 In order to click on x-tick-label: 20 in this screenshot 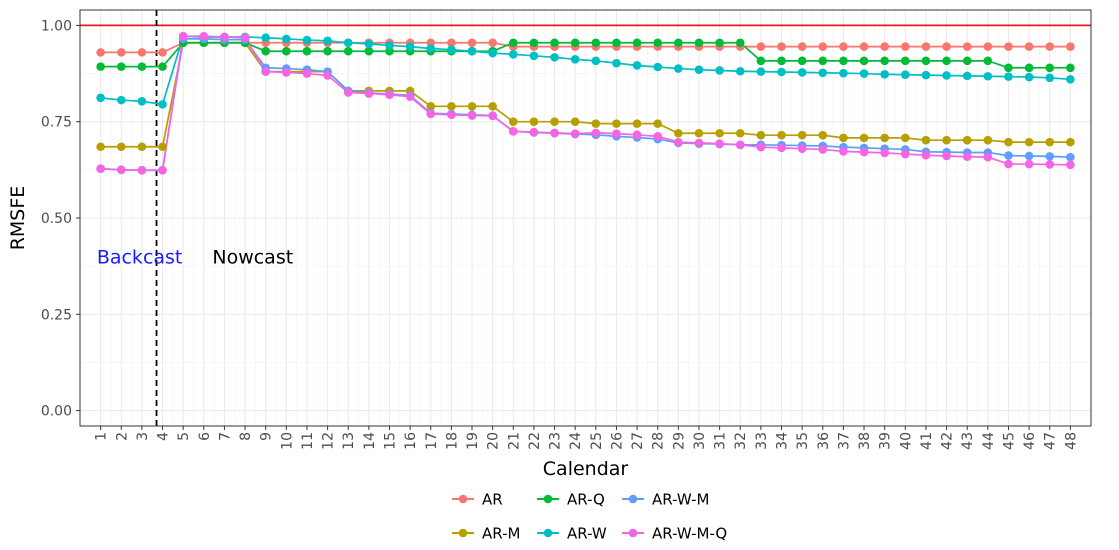, I will do `click(494, 441)`.